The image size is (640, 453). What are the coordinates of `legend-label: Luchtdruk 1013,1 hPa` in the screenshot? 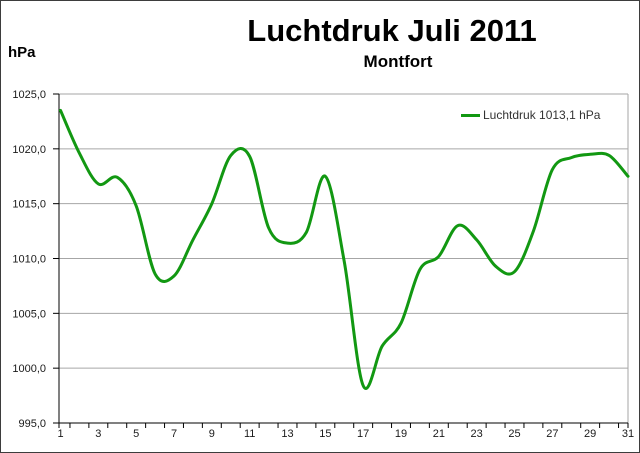 It's located at (542, 115).